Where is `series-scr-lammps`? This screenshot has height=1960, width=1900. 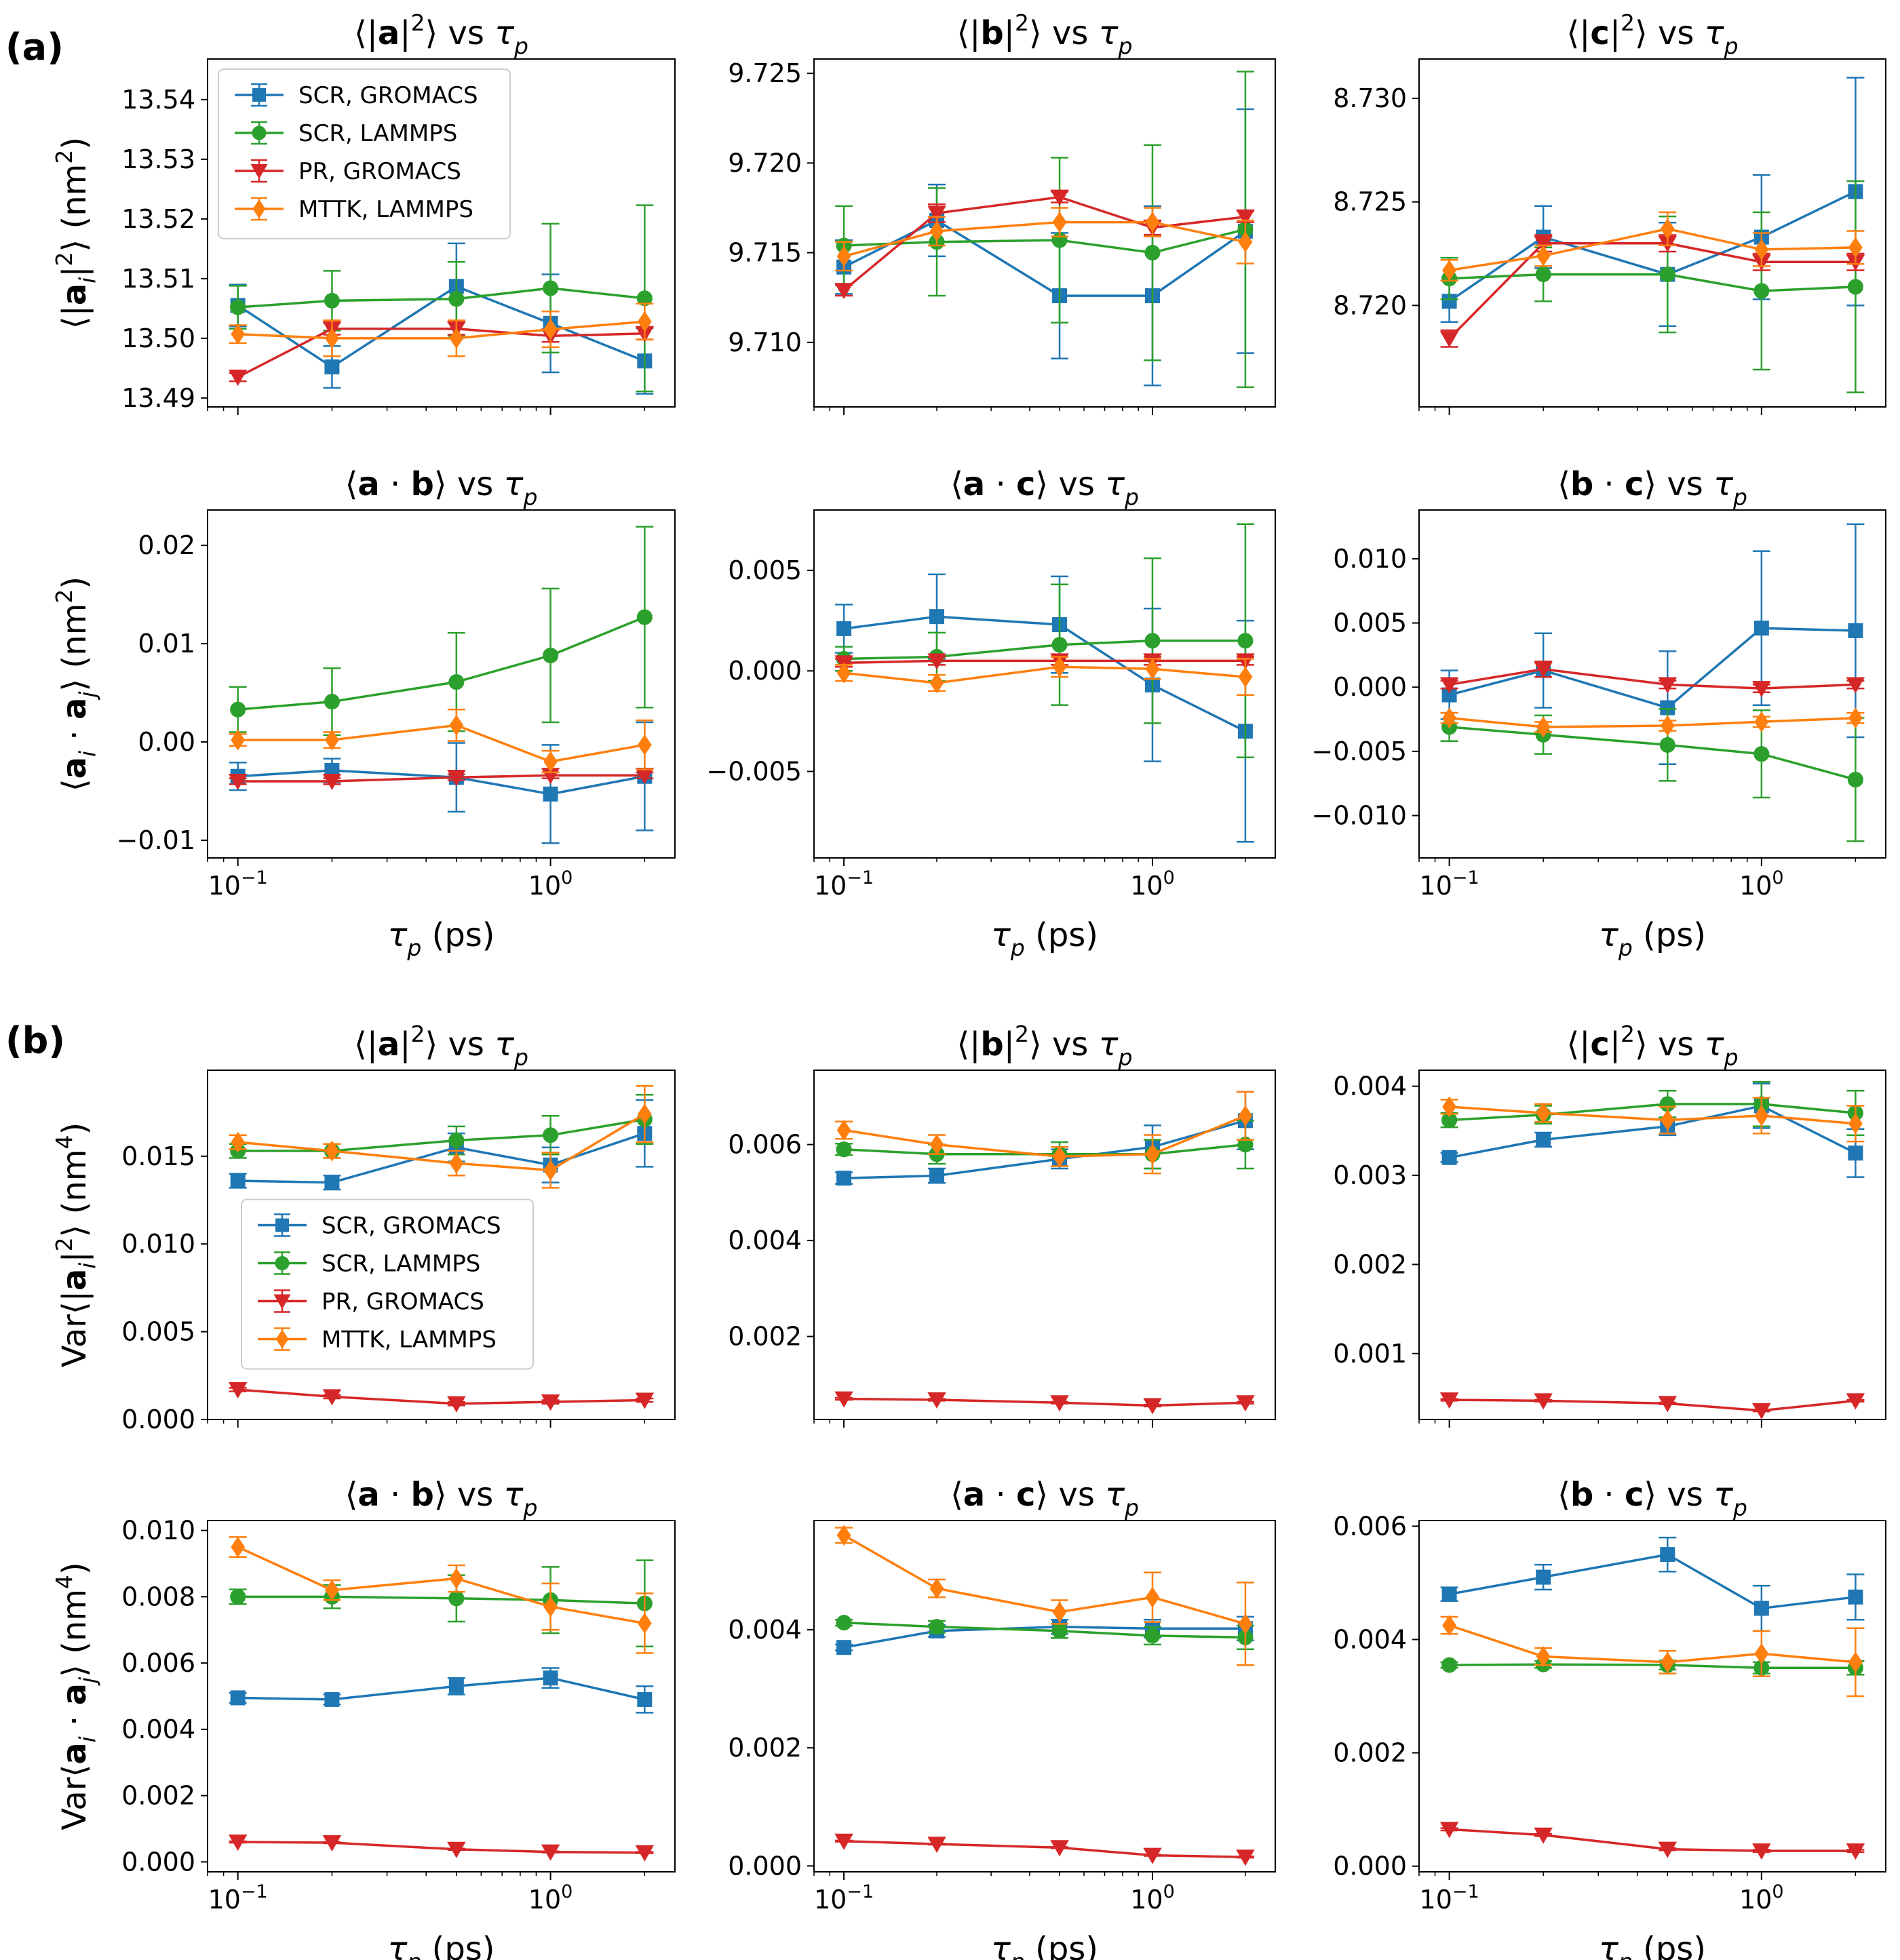 series-scr-lammps is located at coordinates (1044, 640).